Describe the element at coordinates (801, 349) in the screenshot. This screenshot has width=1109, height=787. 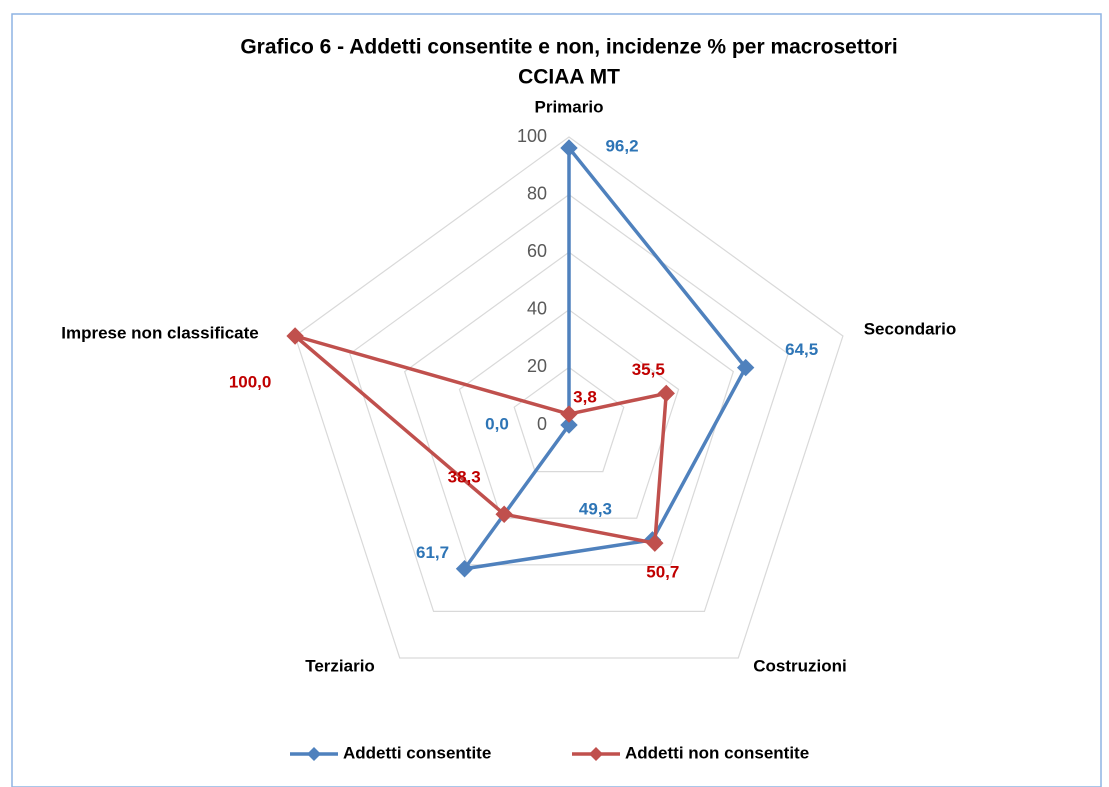
I see `data-label: 64,5` at that location.